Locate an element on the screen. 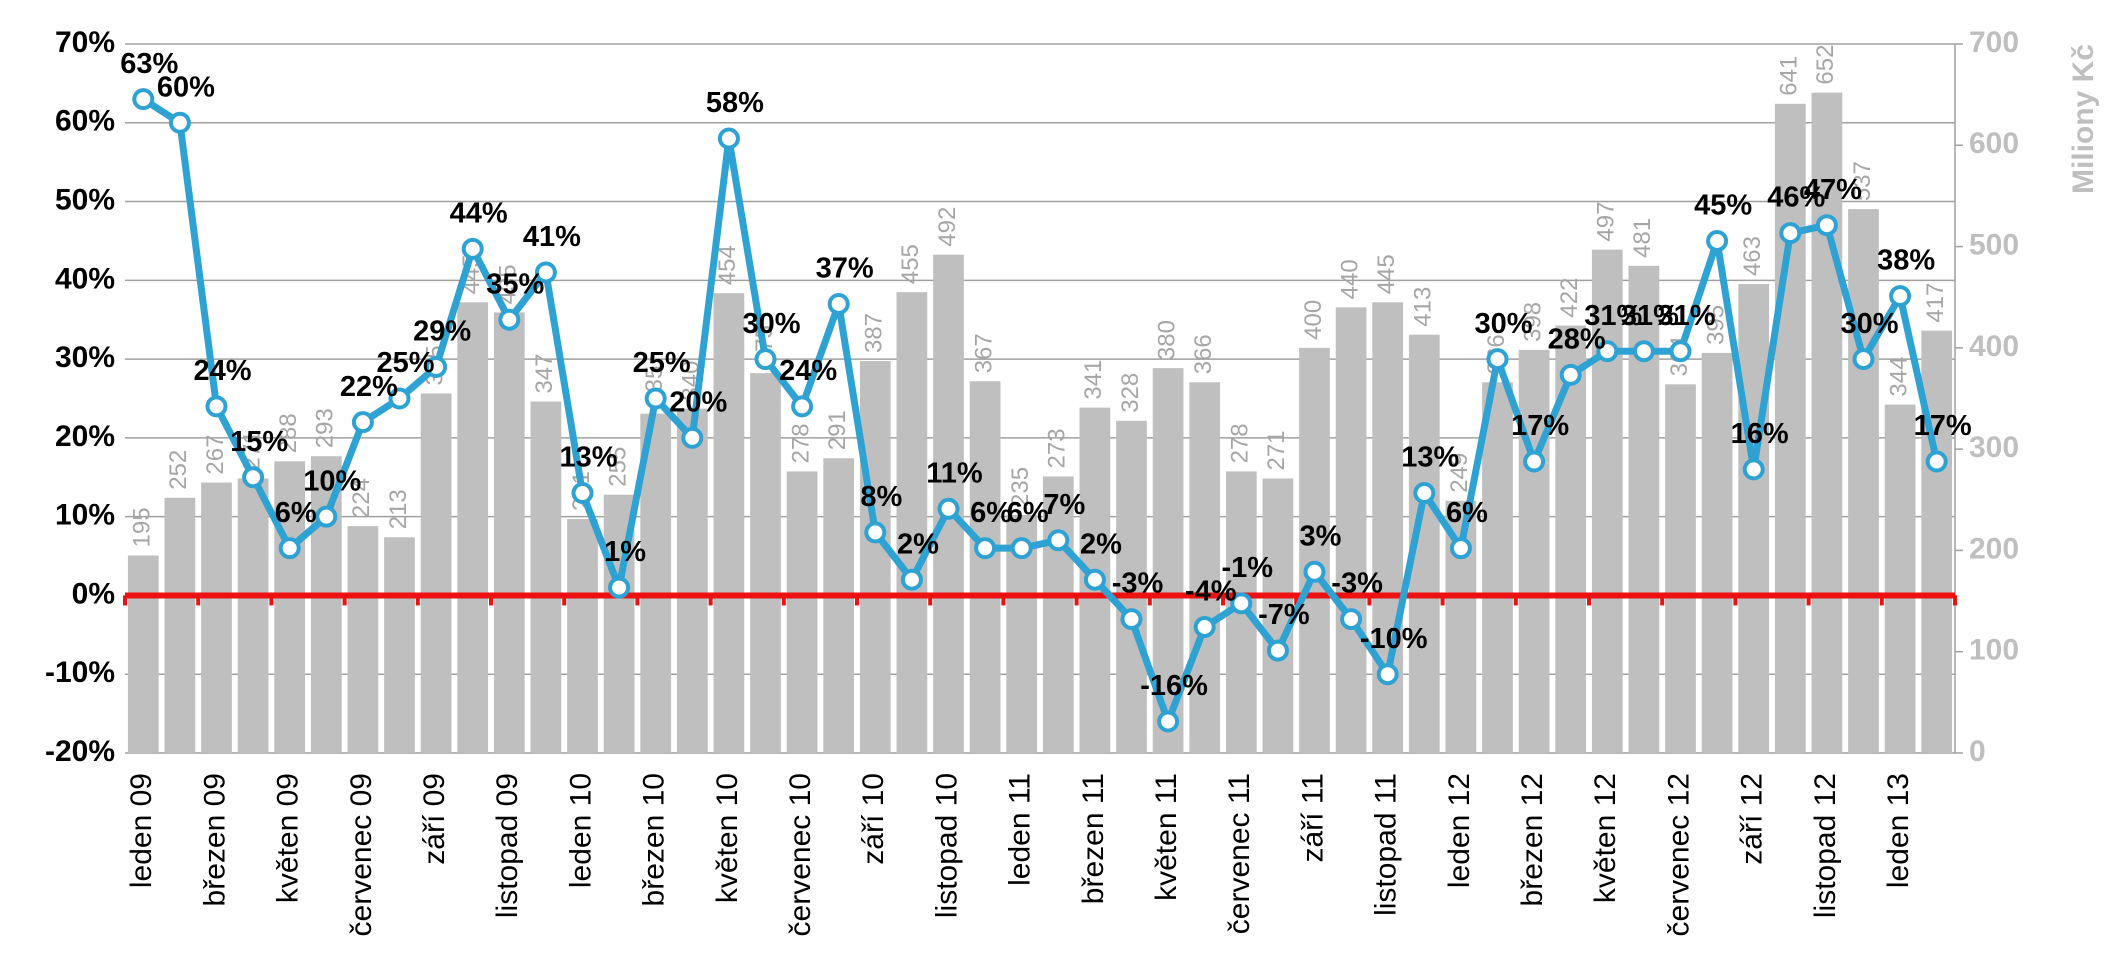 The height and width of the screenshot is (959, 2106). line-value-label: 10% is located at coordinates (332, 481).